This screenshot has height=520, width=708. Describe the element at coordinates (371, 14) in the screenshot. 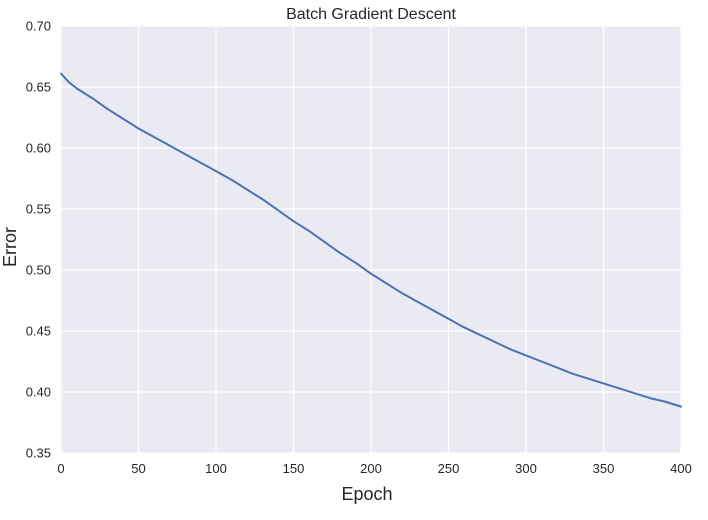

I see `chart-title: Batch Gradient Descent` at that location.